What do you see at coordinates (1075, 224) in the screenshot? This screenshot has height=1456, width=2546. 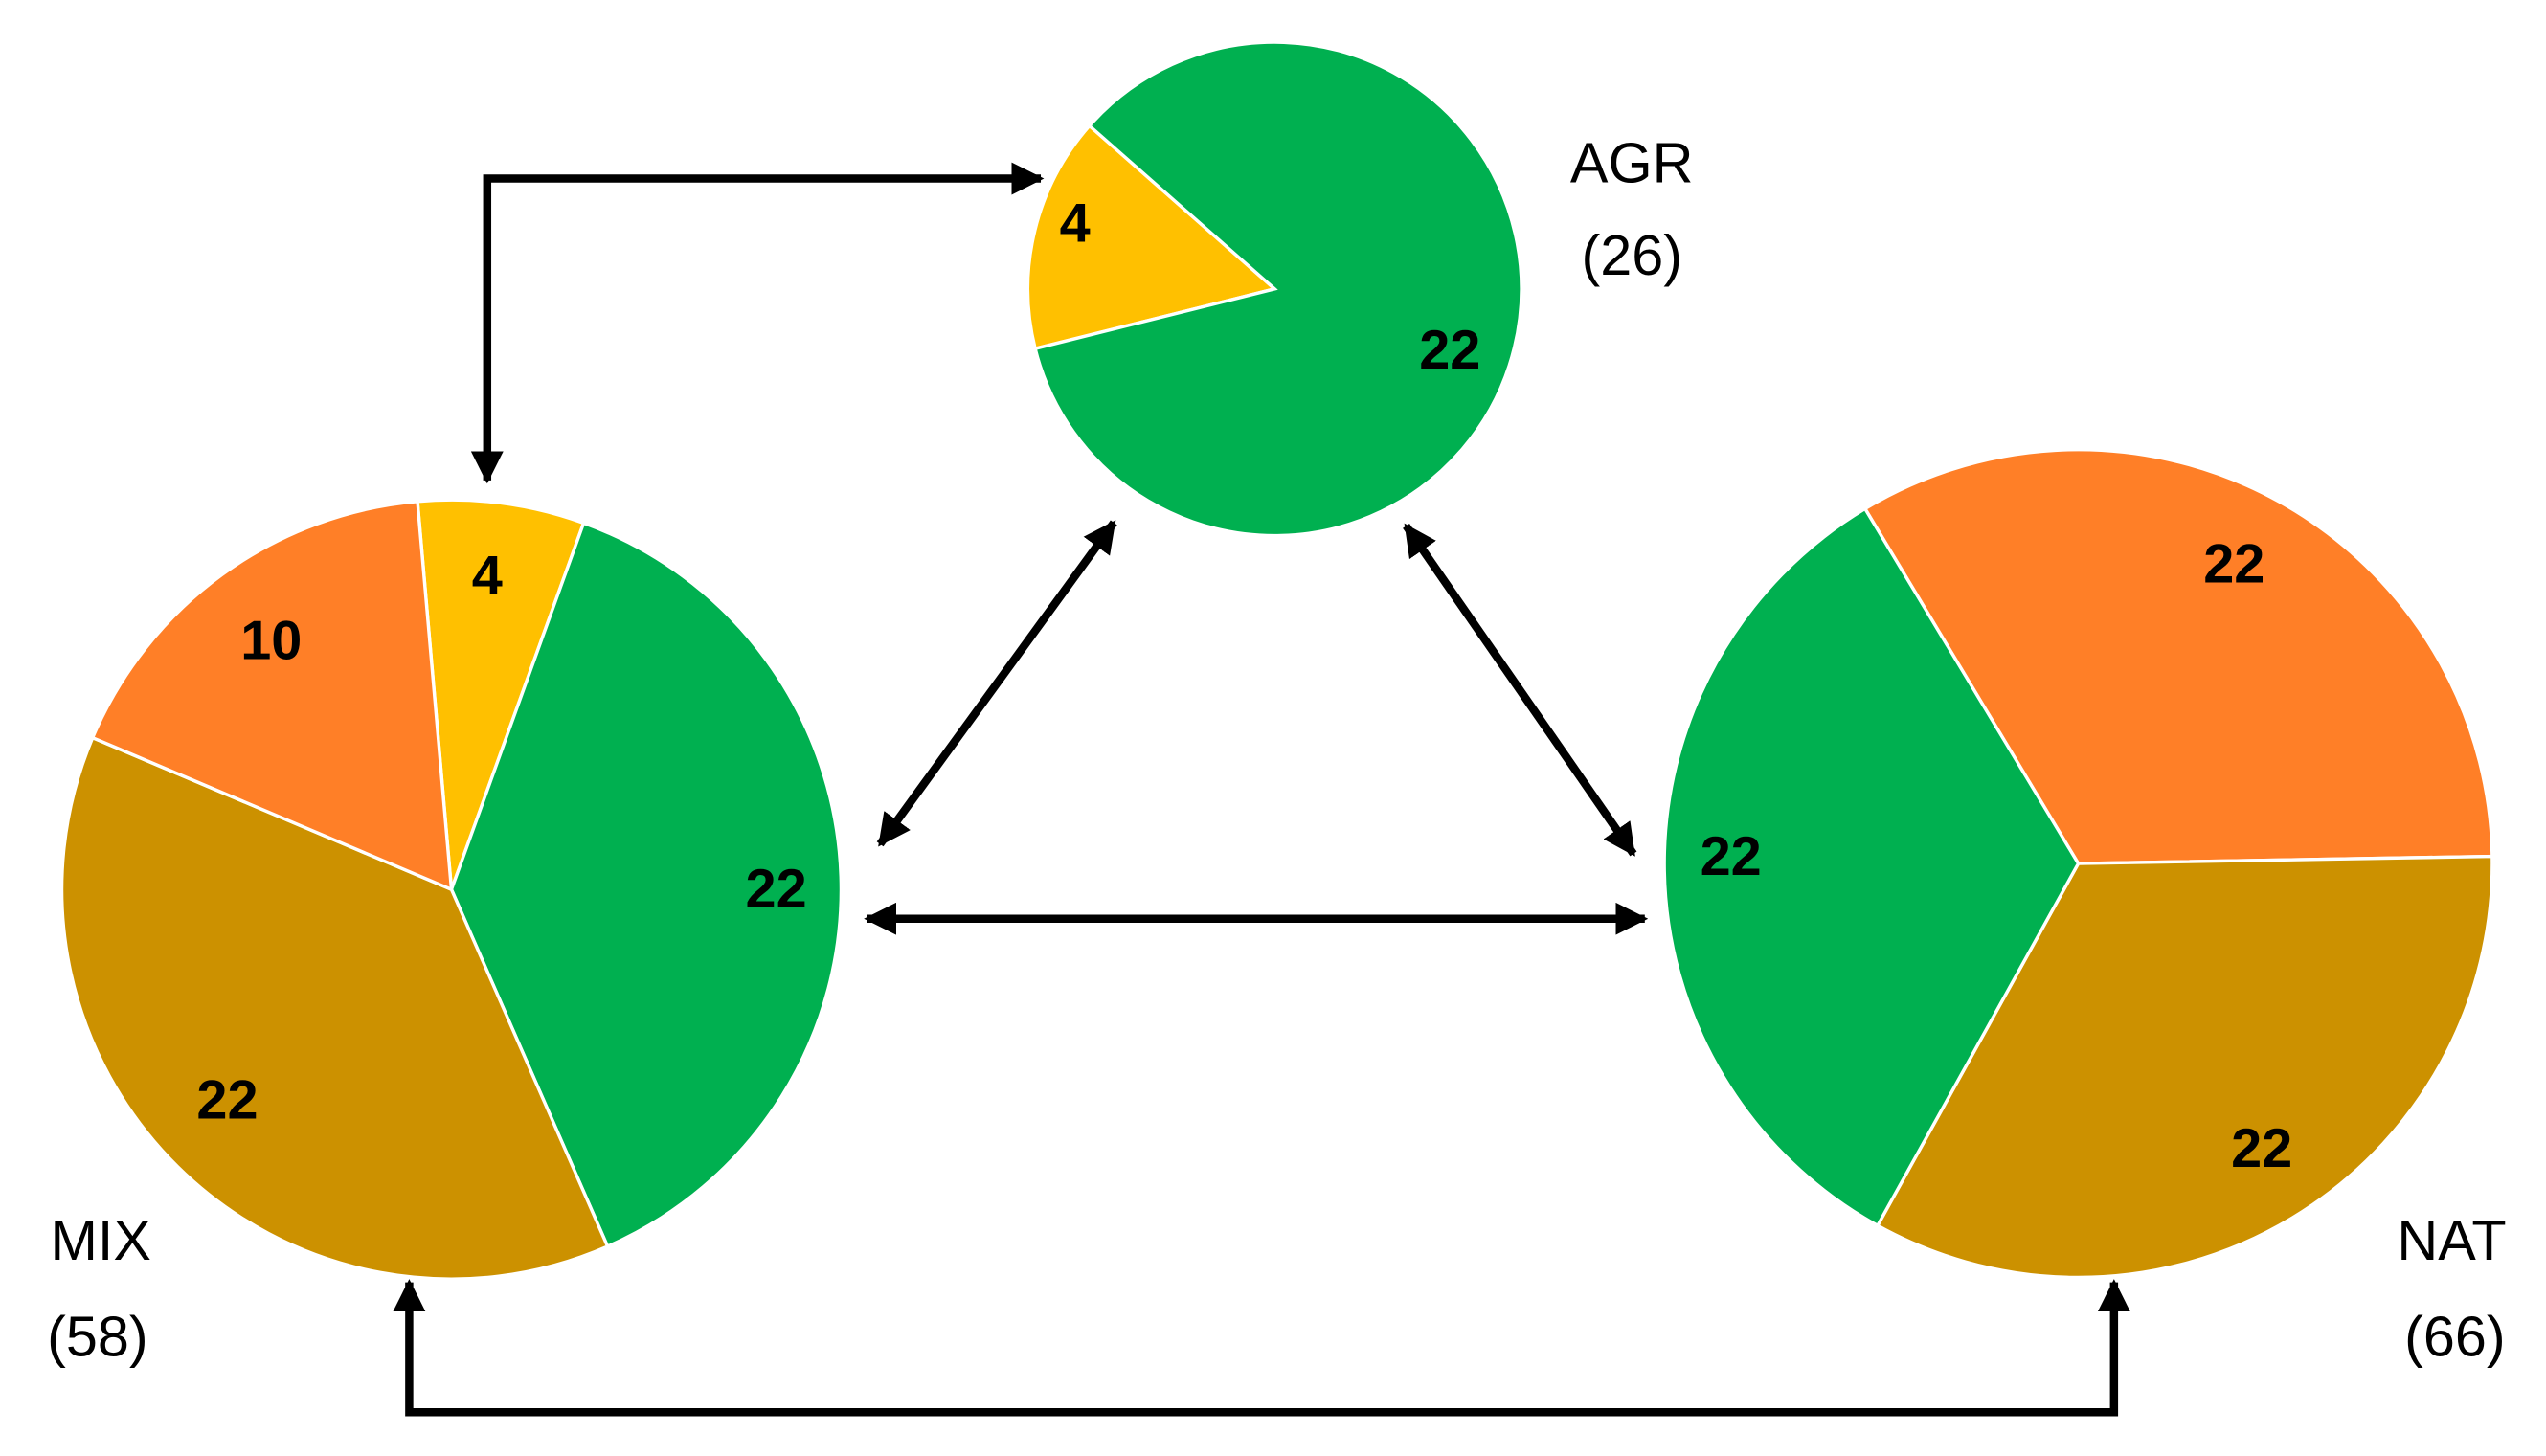 I see `agr-slice-label: 4` at bounding box center [1075, 224].